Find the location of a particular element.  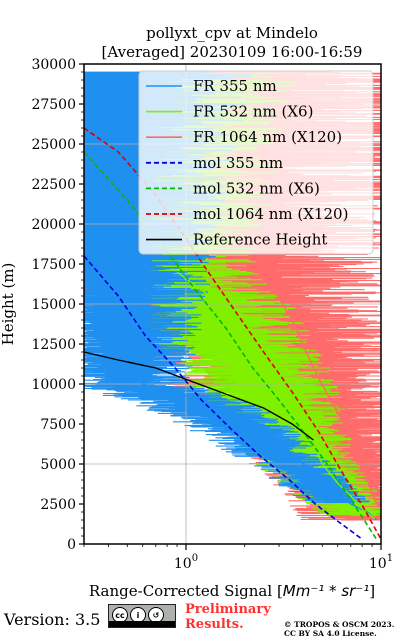

preliminary-note: Preliminary Results. is located at coordinates (228, 617).